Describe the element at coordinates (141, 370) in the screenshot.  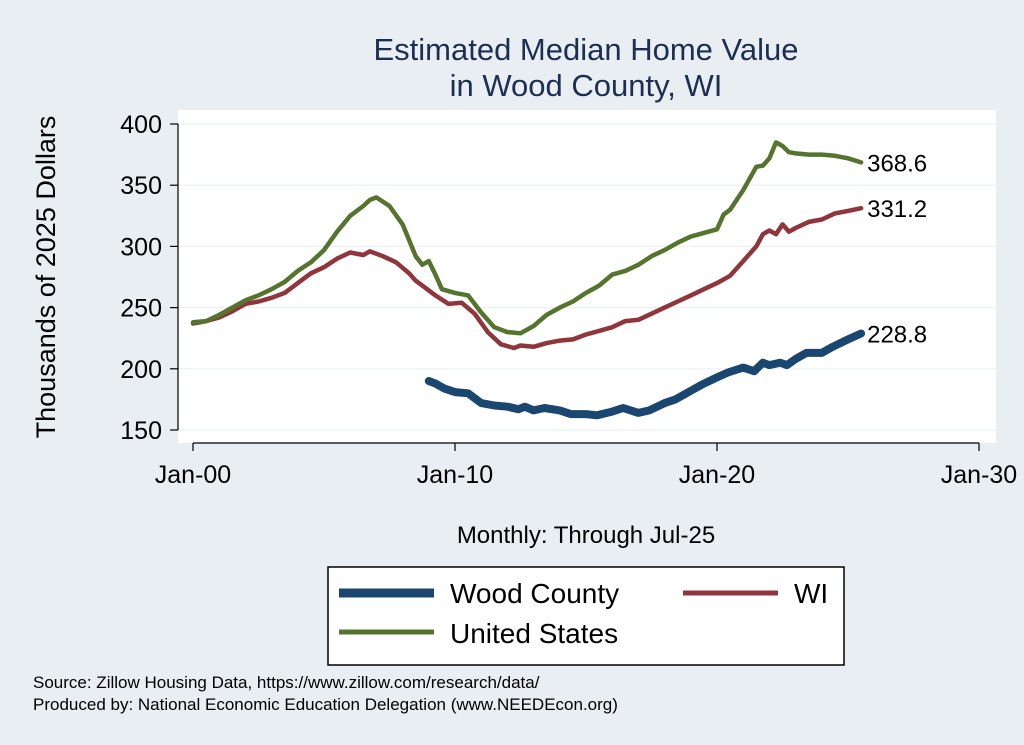
I see `y-tick-label-200: 200` at that location.